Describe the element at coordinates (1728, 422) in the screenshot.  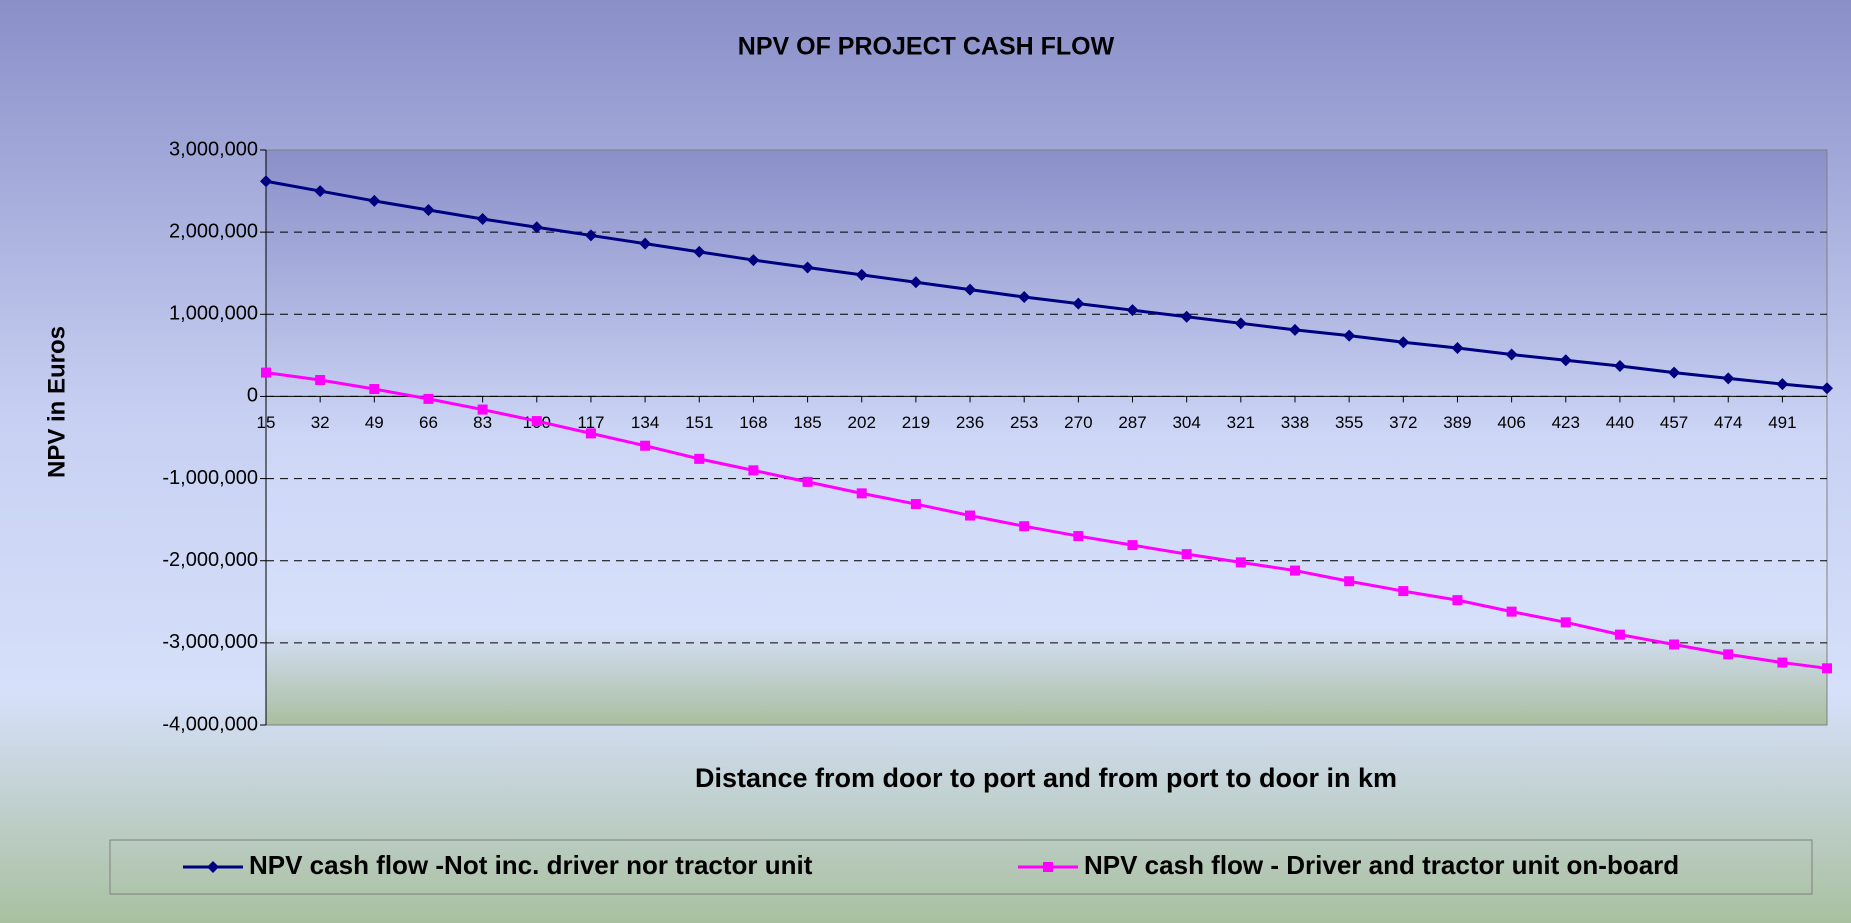
I see `x-tick-label: 474` at that location.